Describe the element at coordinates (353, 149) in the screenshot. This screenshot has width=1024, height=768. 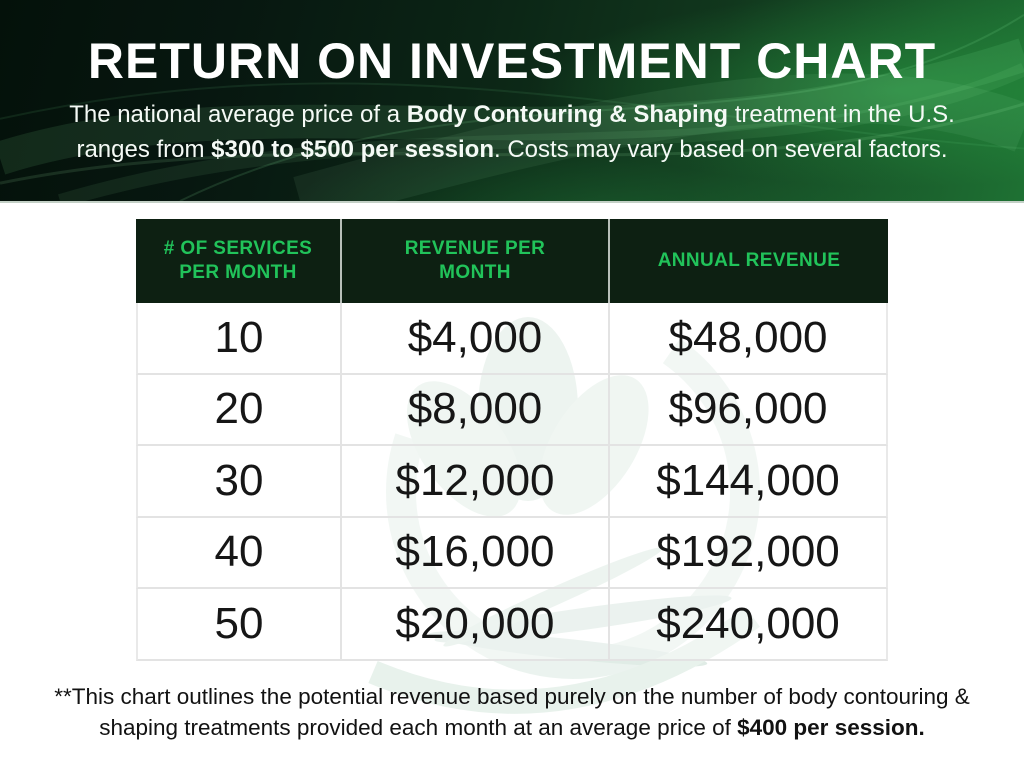
I see `subtitle-bold-text: $300 to $500 per session` at that location.